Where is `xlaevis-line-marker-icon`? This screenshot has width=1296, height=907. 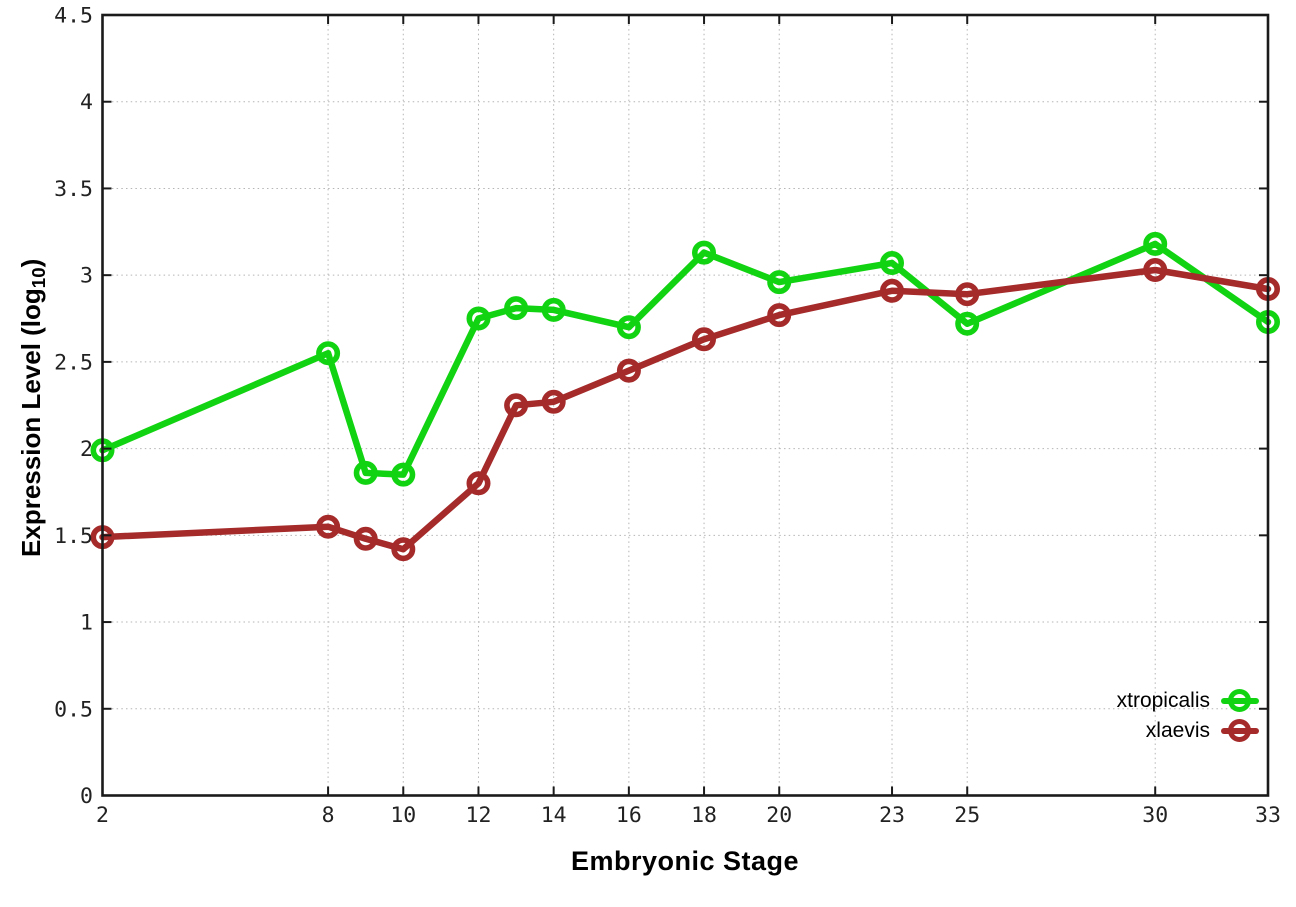
xlaevis-line-marker-icon is located at coordinates (1240, 730).